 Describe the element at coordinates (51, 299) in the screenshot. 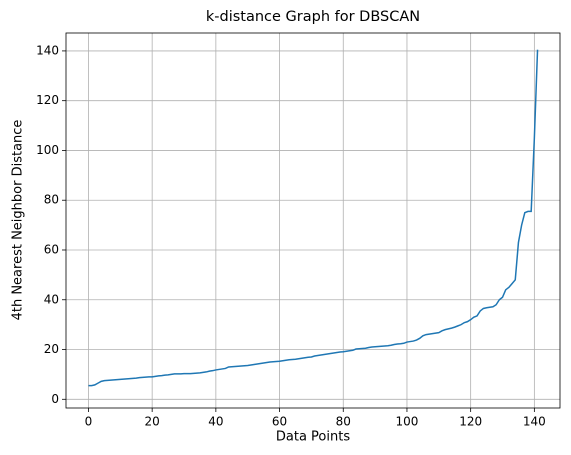

I see `y-tick-label: 40` at that location.